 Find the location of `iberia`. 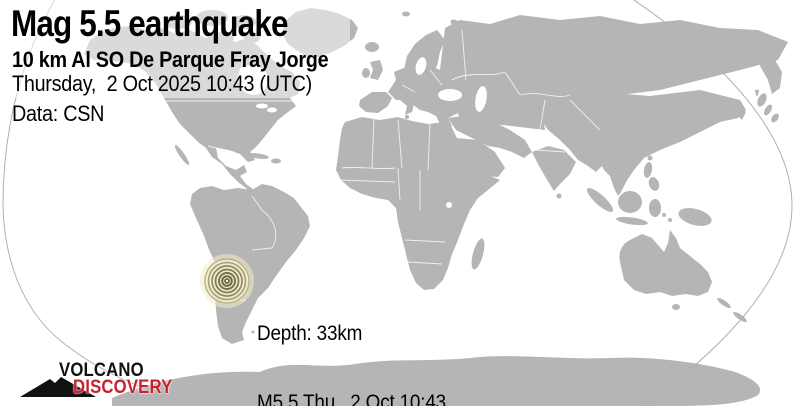

iberia is located at coordinates (375, 102).